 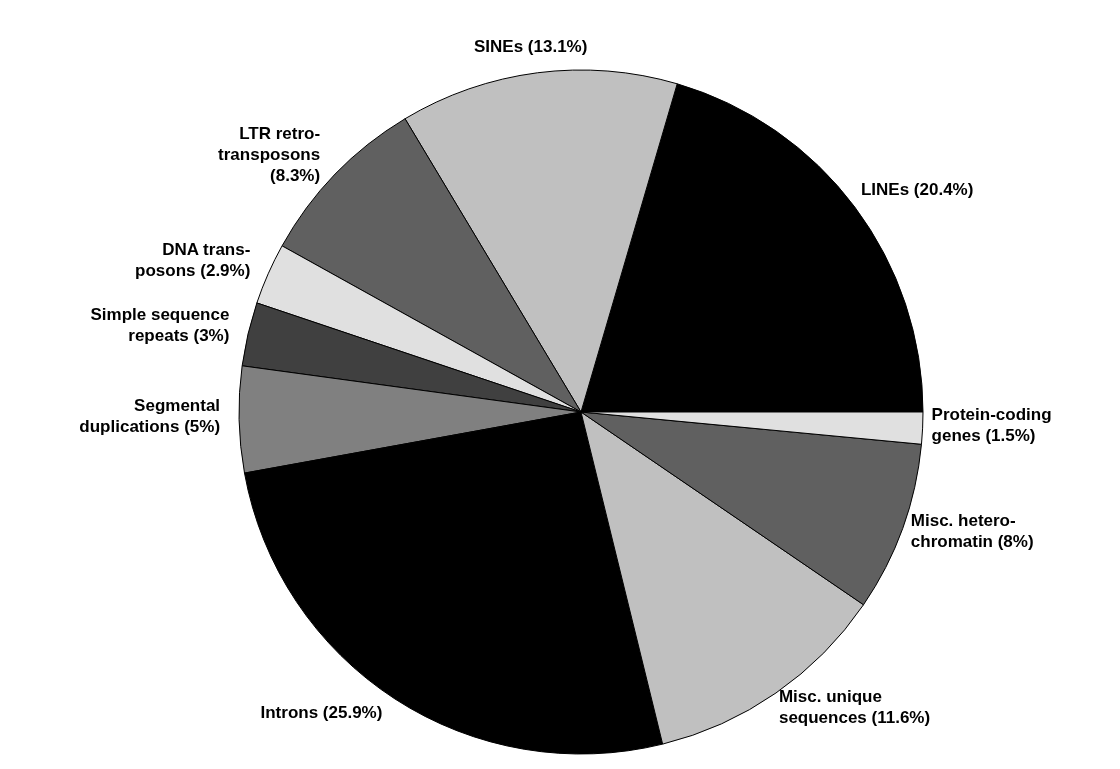 What do you see at coordinates (193, 260) in the screenshot?
I see `slice-label: DNA trans- posons (2.9%)` at bounding box center [193, 260].